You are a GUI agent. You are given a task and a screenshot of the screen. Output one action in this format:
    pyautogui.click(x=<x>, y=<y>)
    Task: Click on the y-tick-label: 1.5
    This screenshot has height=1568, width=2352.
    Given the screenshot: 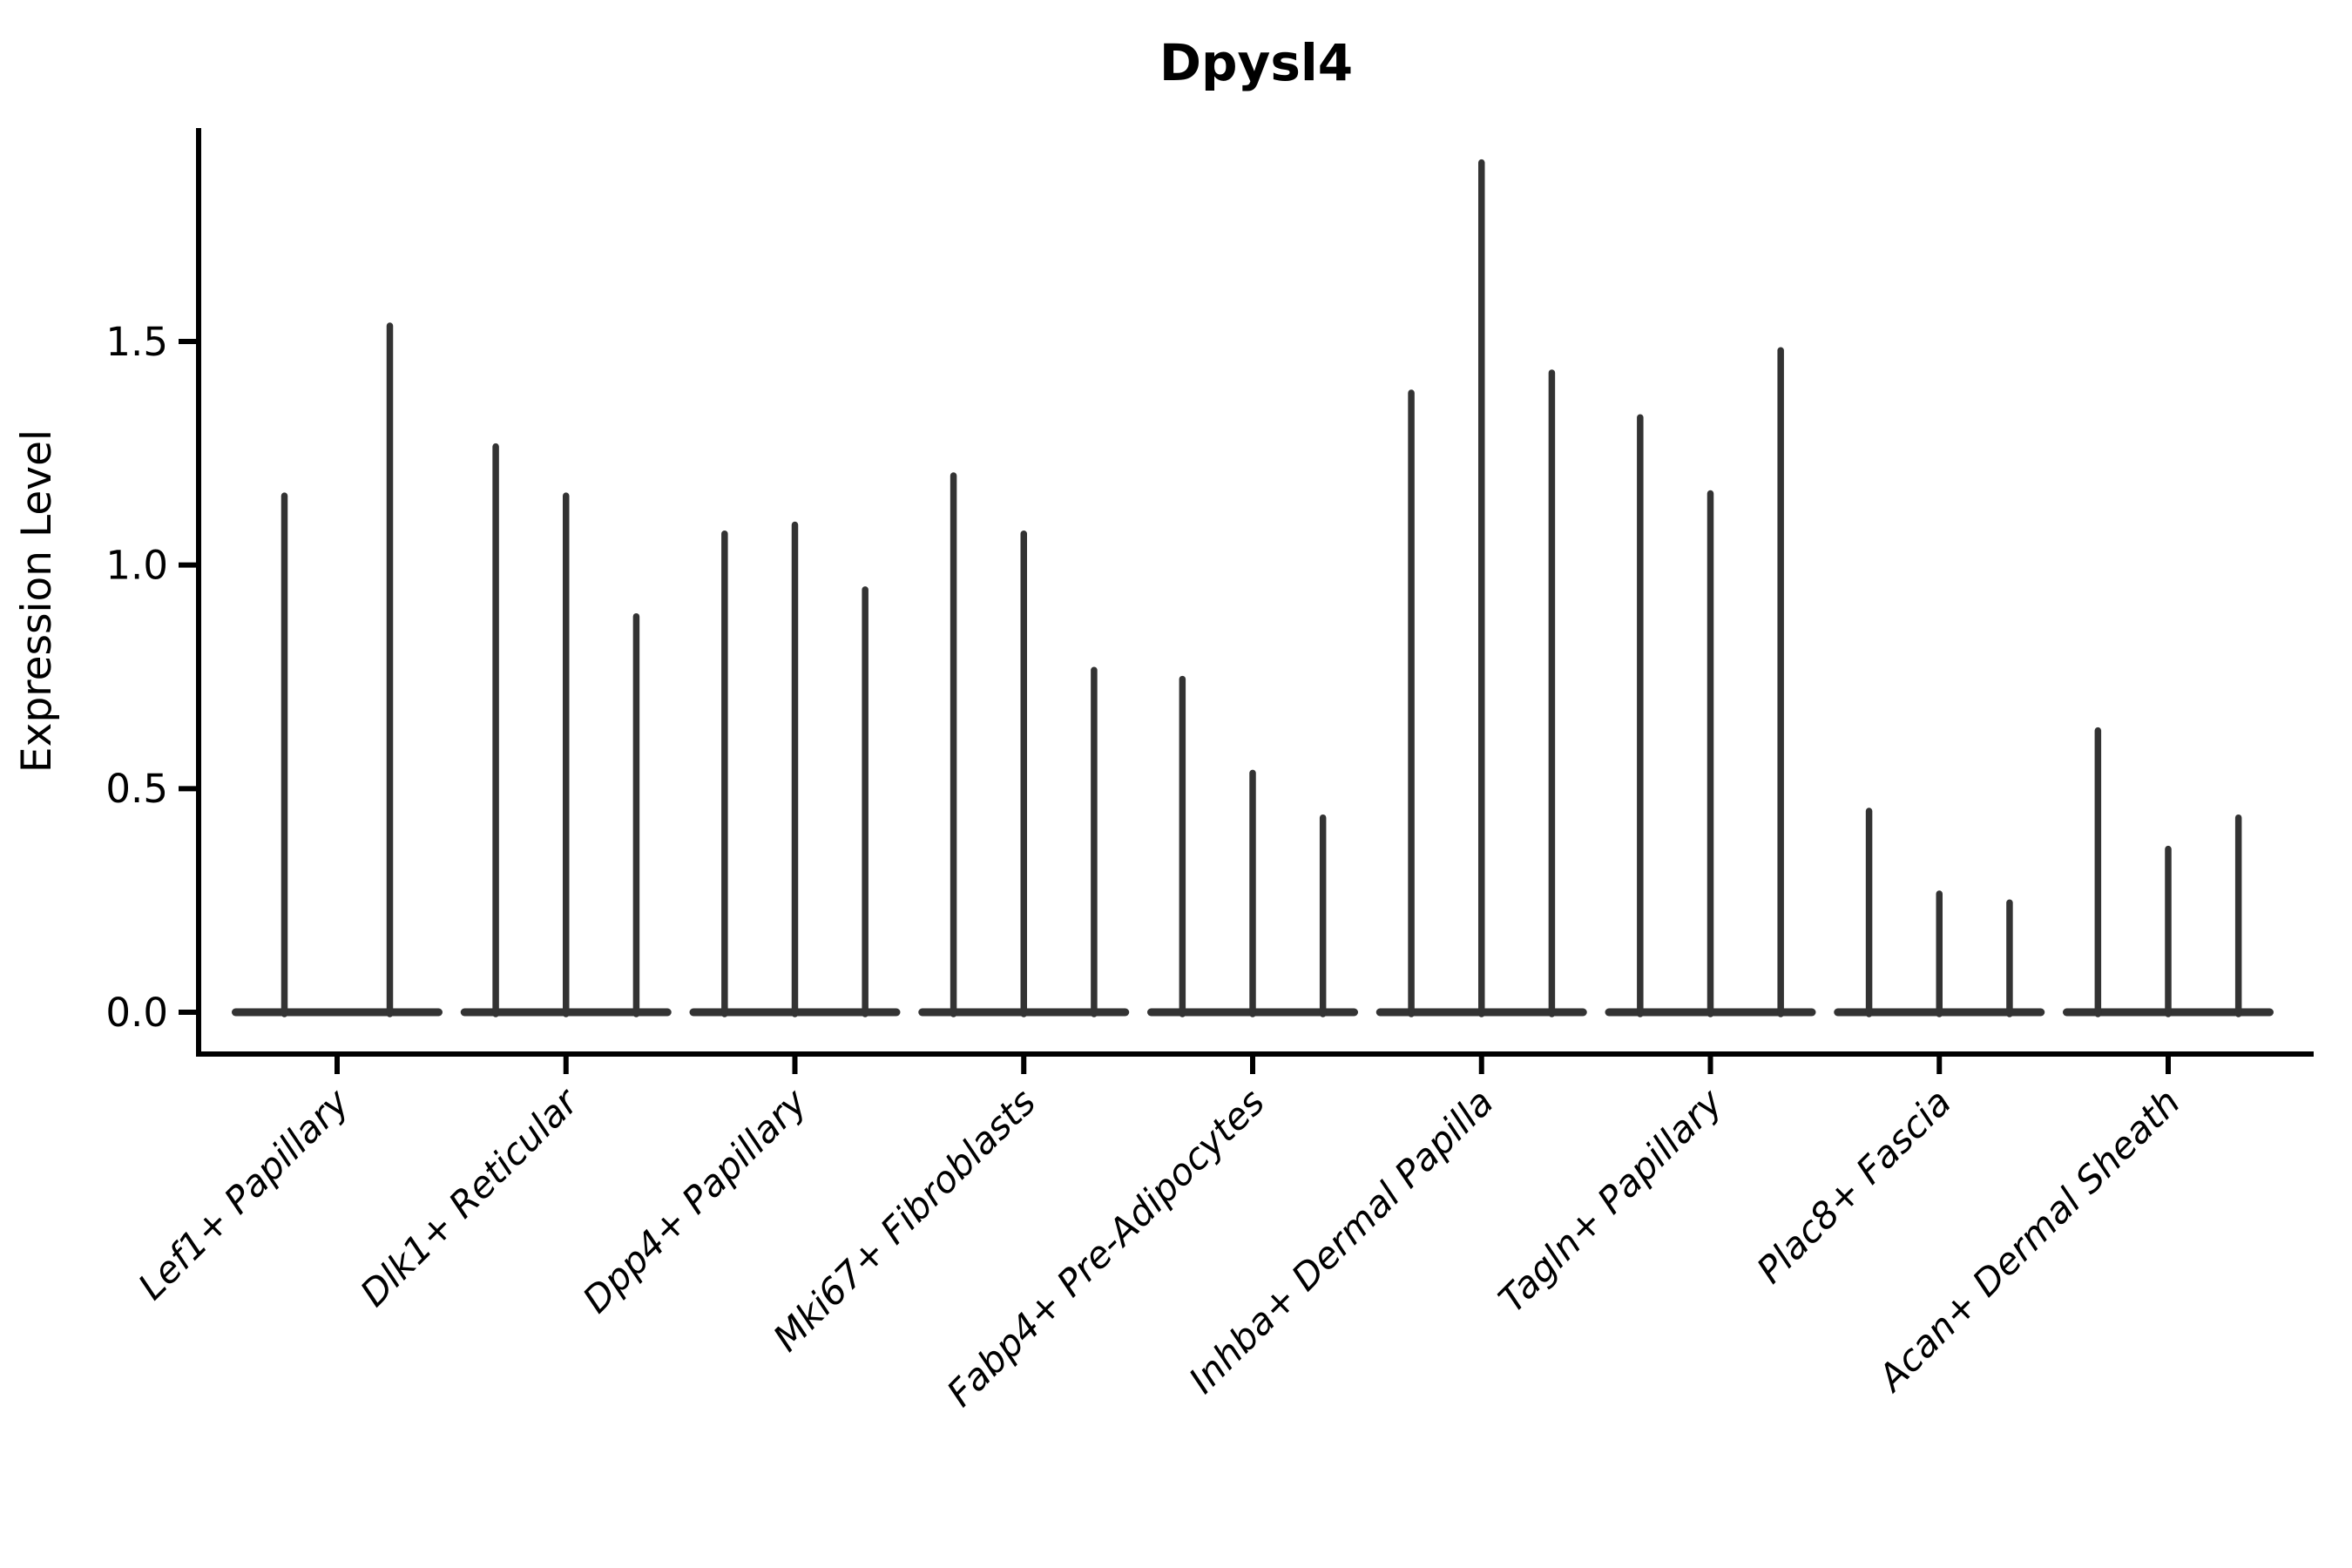 What is the action you would take?
    pyautogui.click(x=136, y=342)
    